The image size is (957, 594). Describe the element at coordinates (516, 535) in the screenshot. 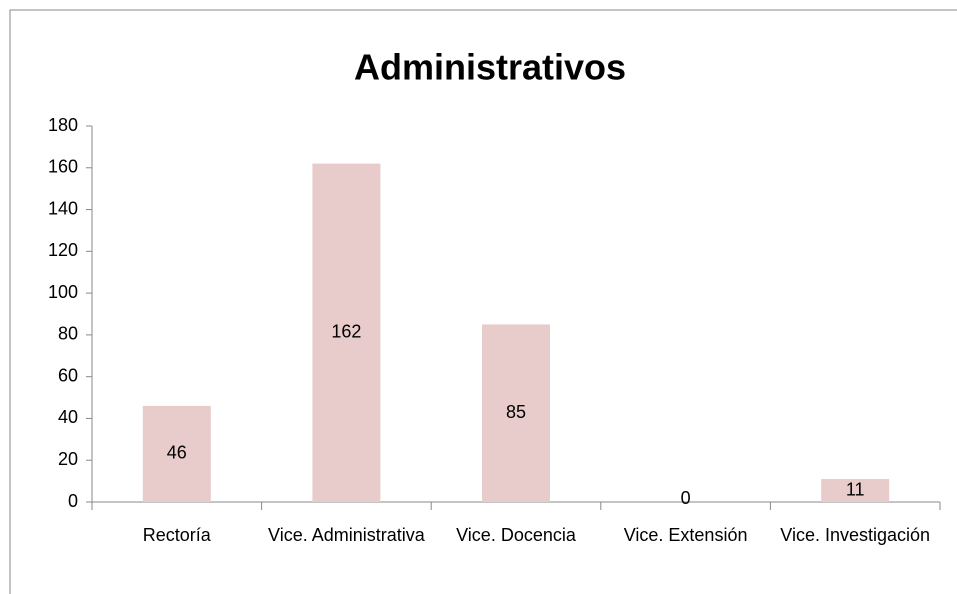

I see `x-tick-label: Vice. Docencia` at that location.